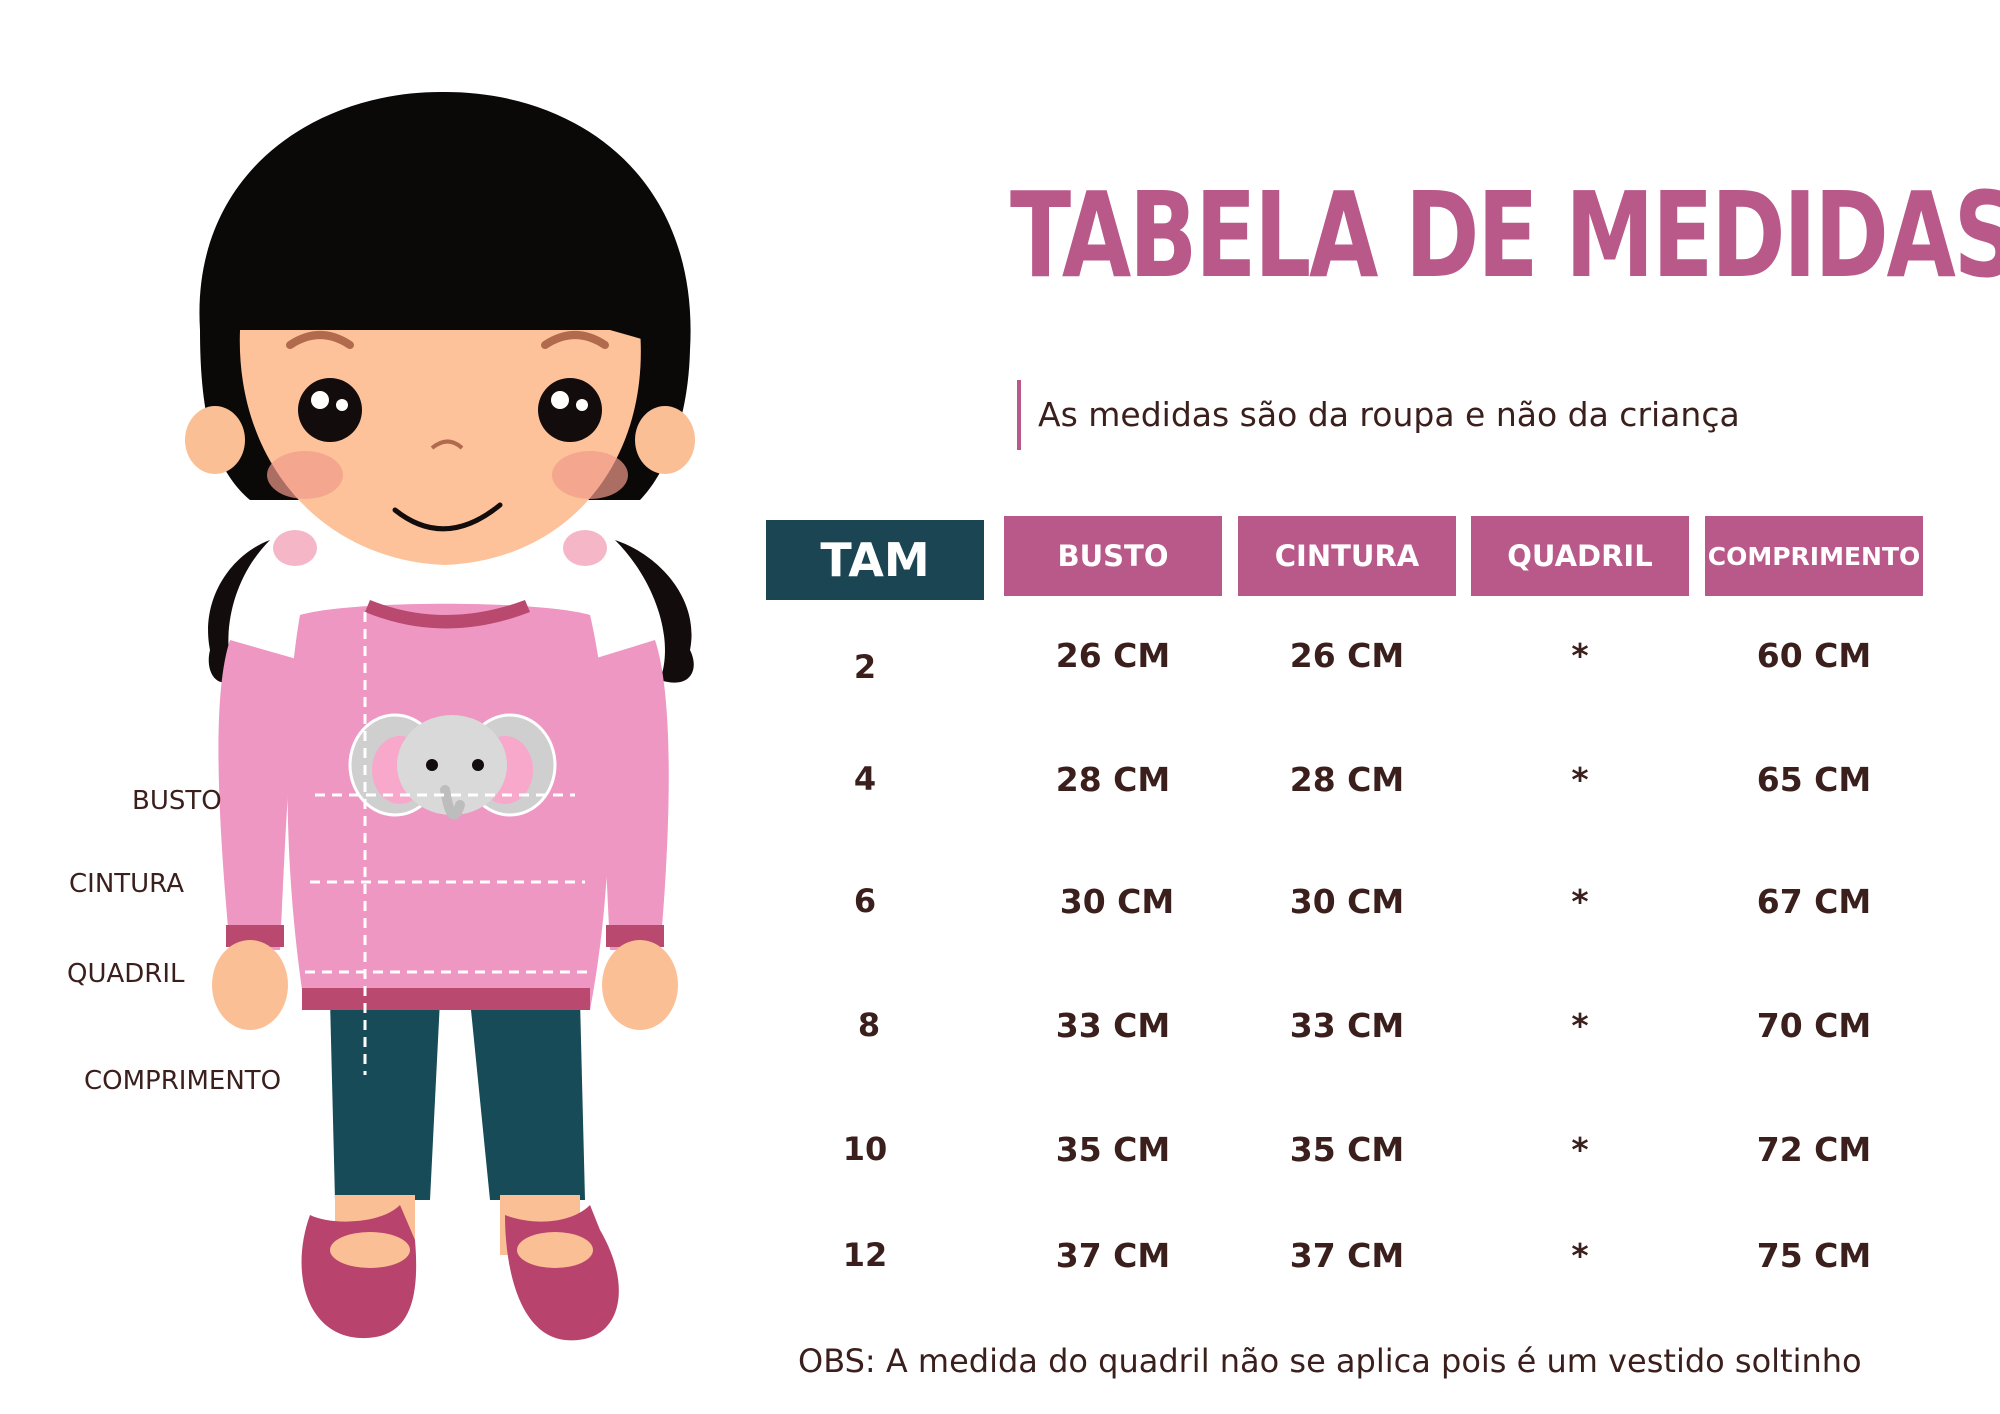  What do you see at coordinates (1347, 1025) in the screenshot?
I see `table-cell-cintura: 33 CM` at bounding box center [1347, 1025].